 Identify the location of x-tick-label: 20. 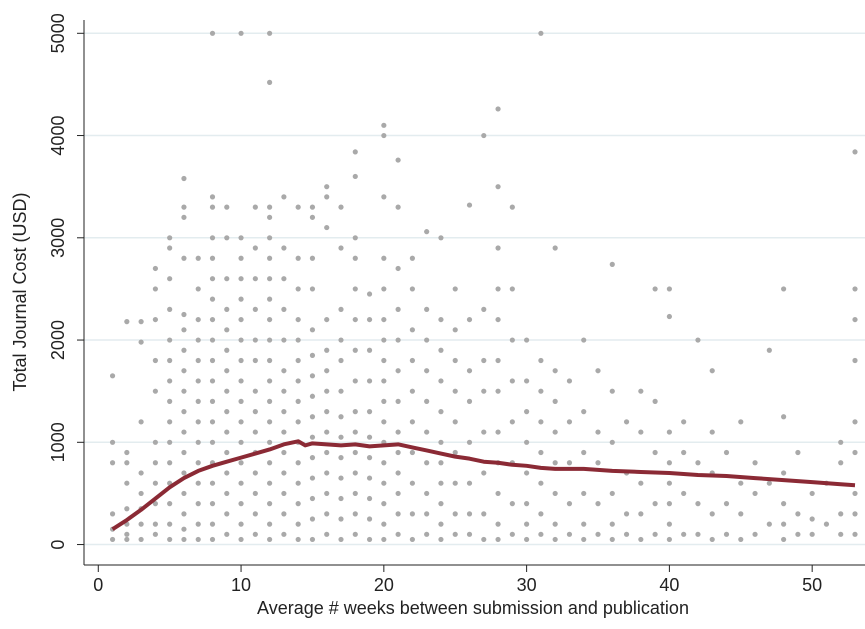
(384, 585).